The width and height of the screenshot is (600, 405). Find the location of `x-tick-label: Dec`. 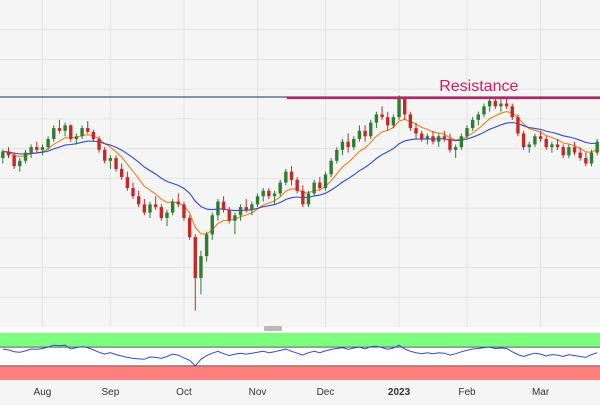

x-tick-label: Dec is located at coordinates (326, 392).